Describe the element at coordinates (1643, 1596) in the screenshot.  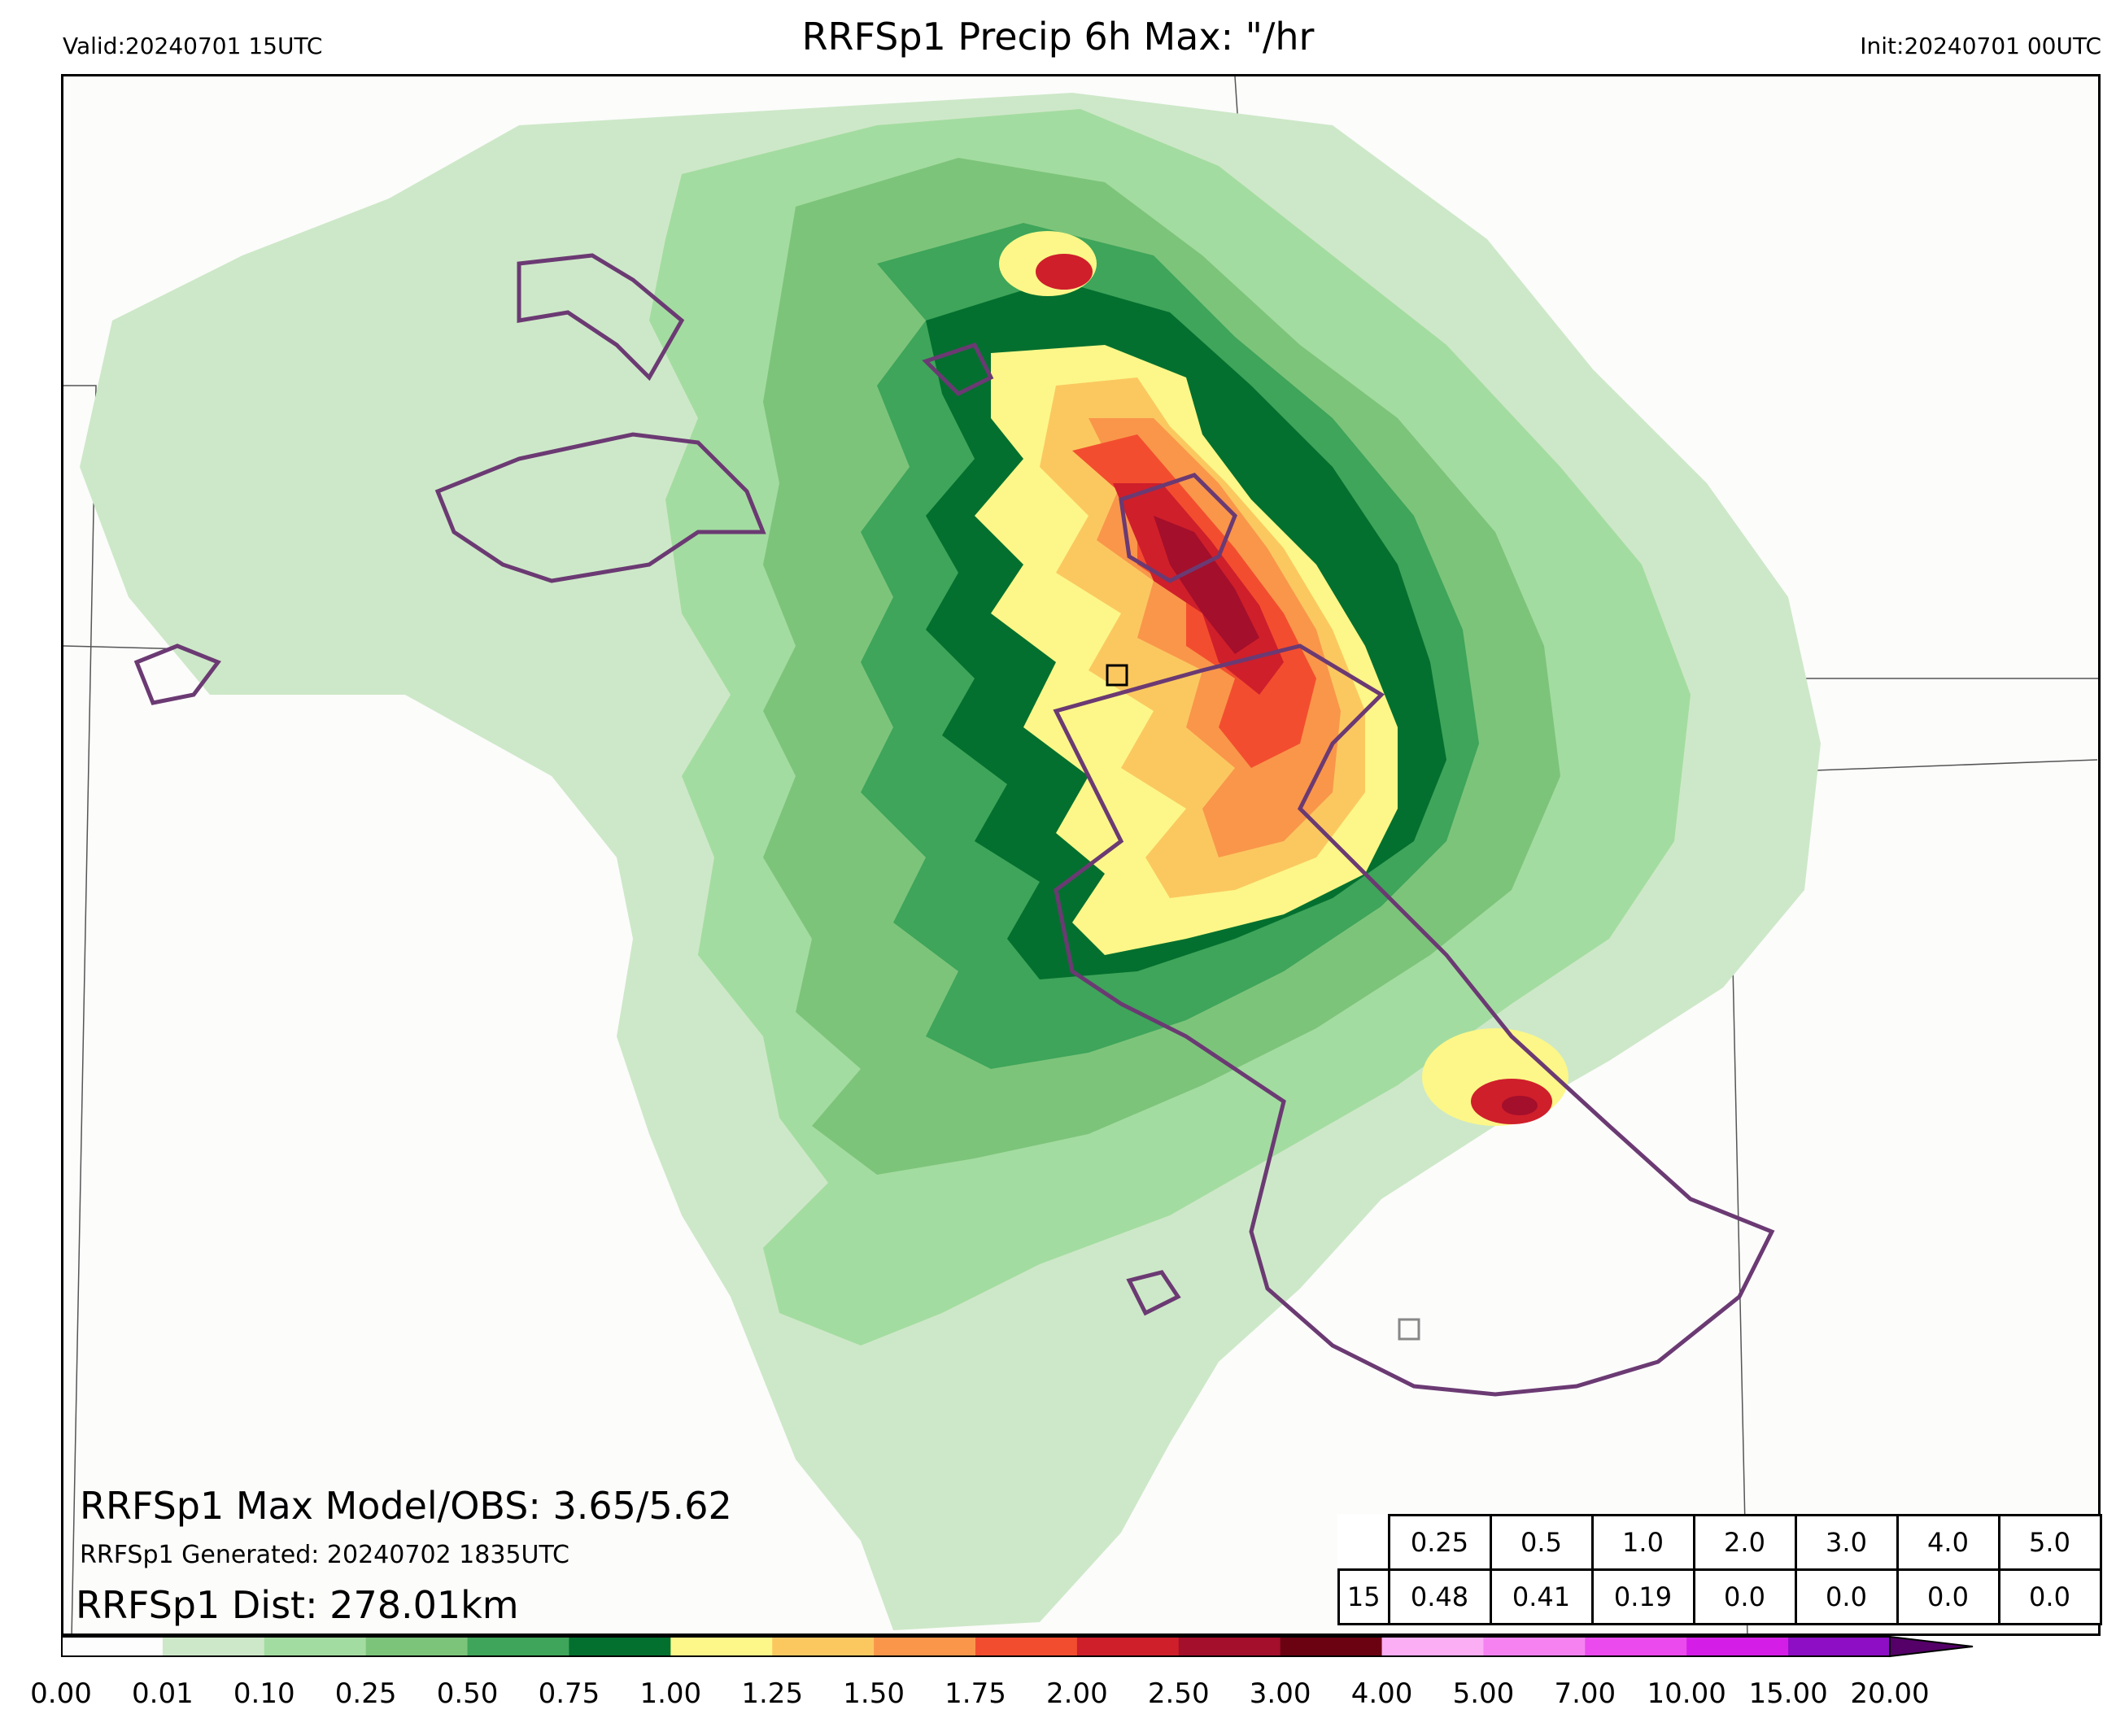
I see `value-cell: 0.19` at that location.